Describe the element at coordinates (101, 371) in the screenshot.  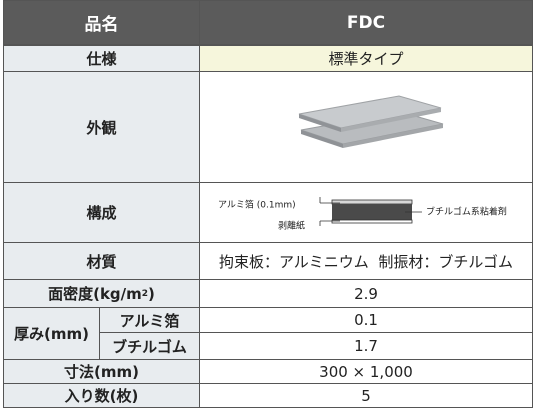
I see `row-label: 寸法(mm)` at that location.